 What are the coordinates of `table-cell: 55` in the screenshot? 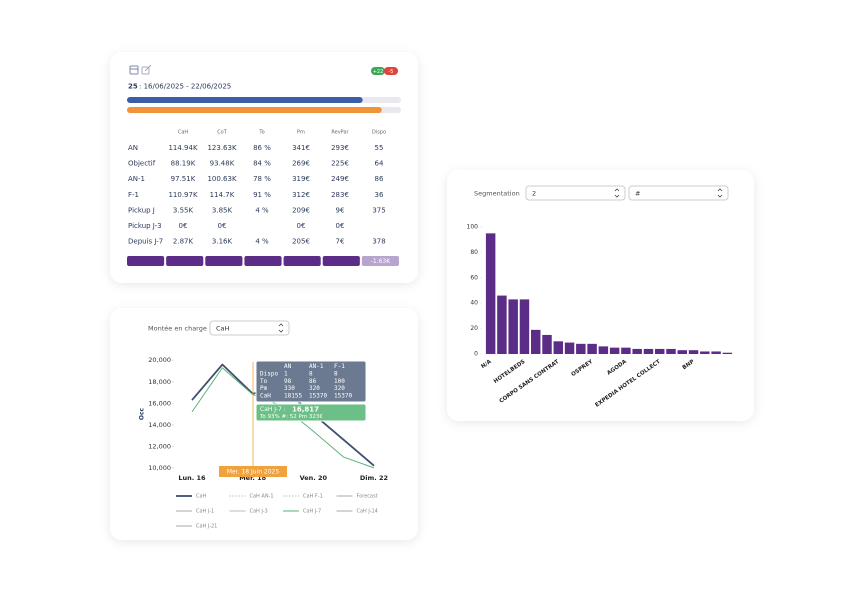 It's located at (379, 148).